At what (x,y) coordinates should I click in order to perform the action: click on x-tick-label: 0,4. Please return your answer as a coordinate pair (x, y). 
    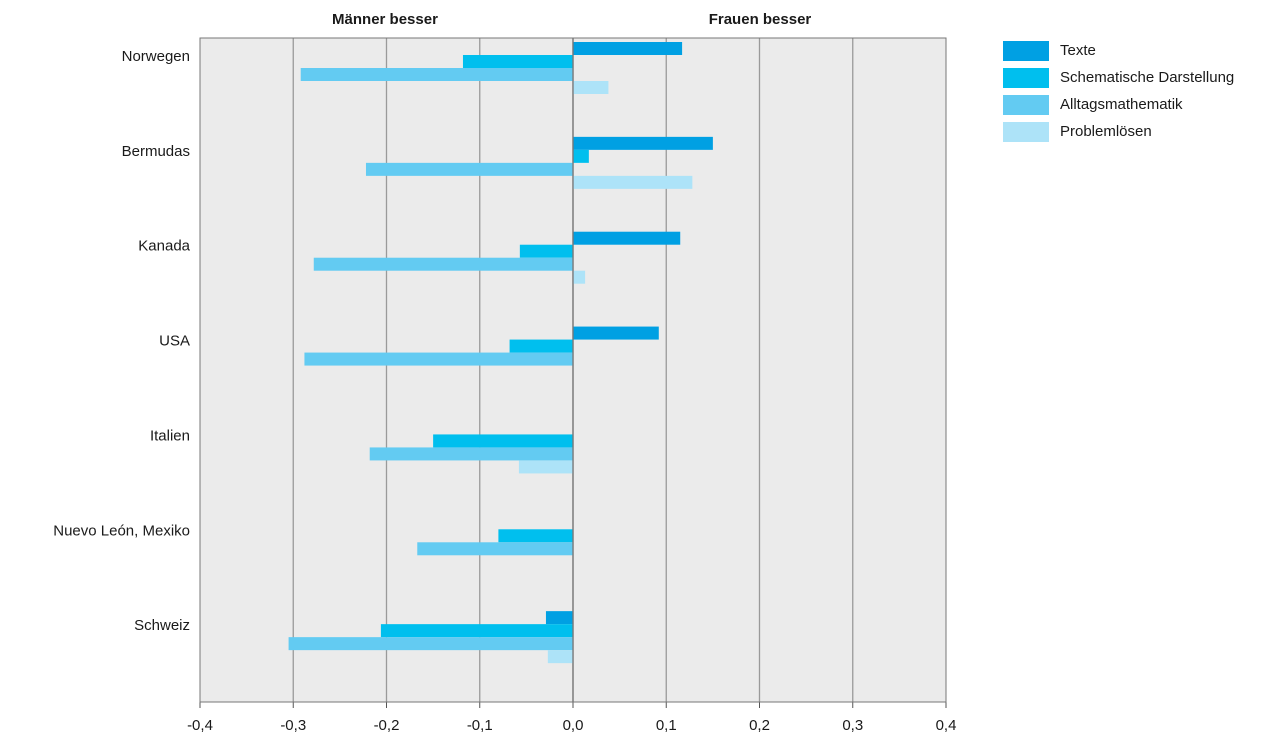
    Looking at the image, I should click on (946, 725).